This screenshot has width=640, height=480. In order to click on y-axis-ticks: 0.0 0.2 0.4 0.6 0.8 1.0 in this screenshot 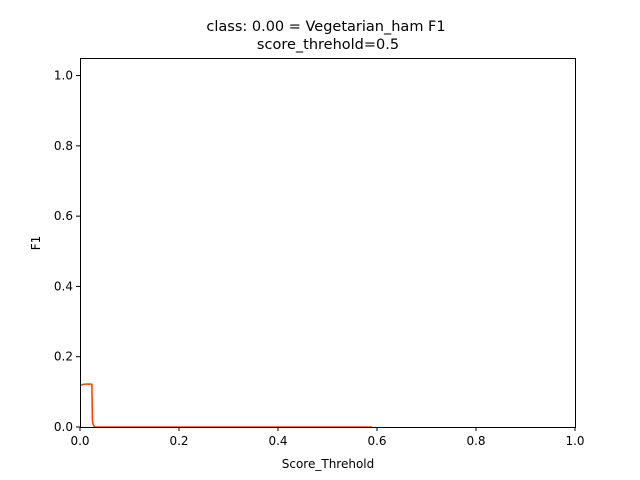, I will do `click(67, 251)`.